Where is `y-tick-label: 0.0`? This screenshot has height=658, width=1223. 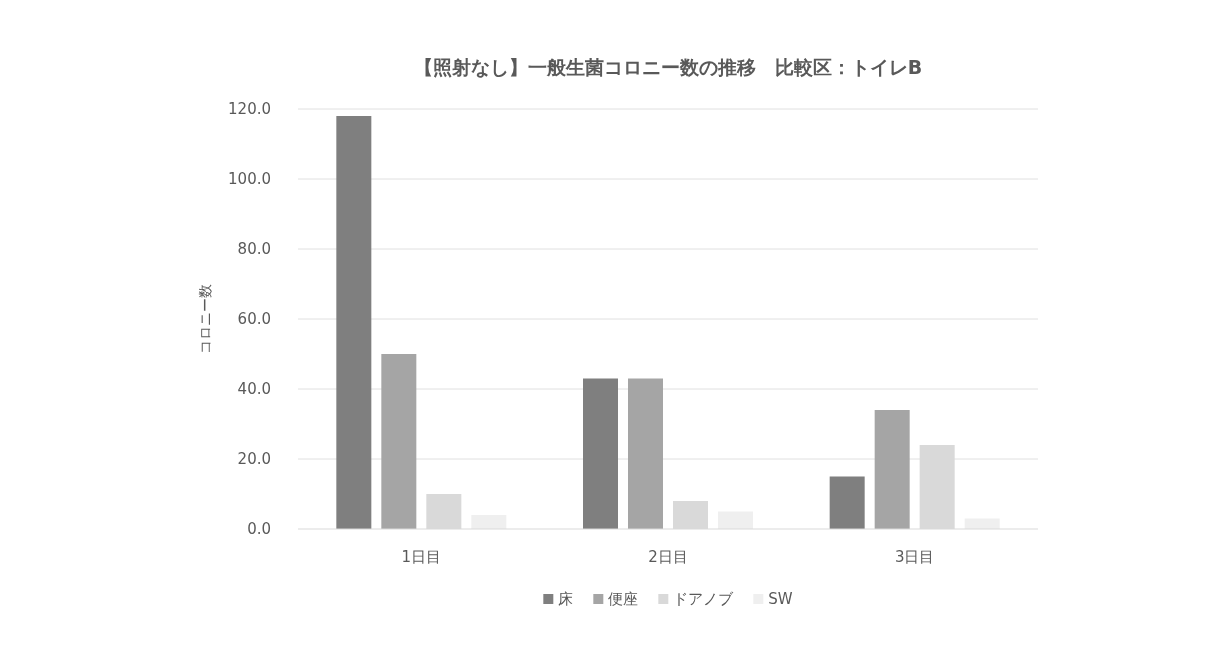 y-tick-label: 0.0 is located at coordinates (259, 529).